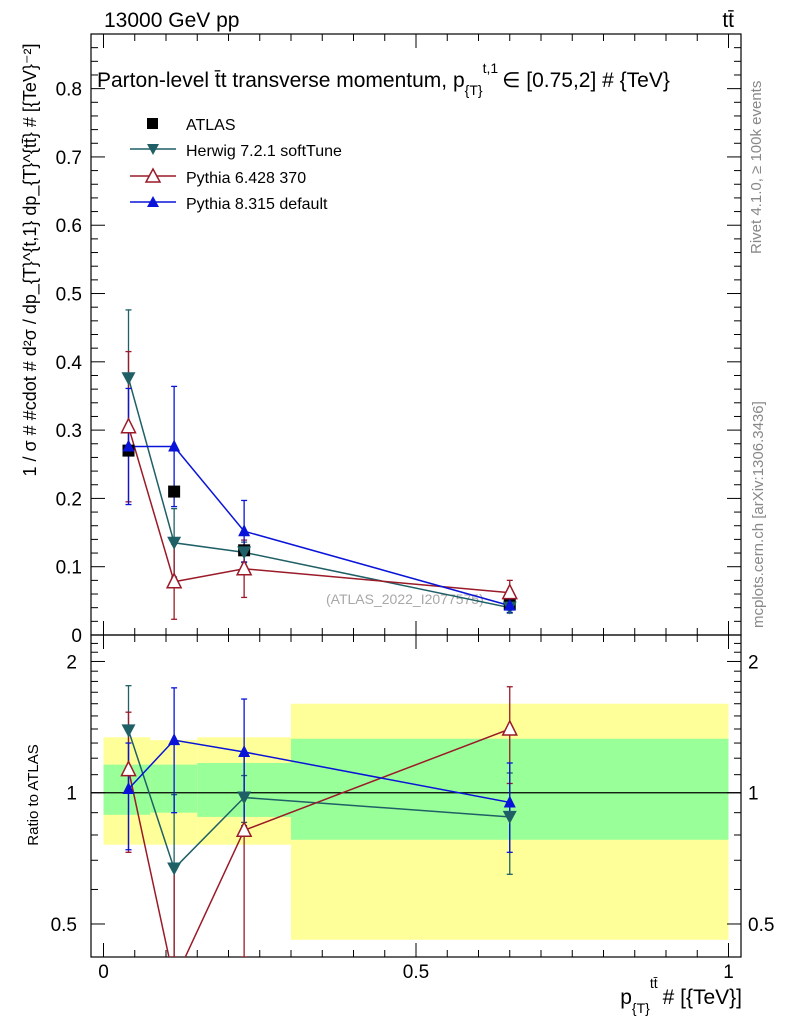 This screenshot has width=786, height=1024. I want to click on energy-label: 13000 GeV pp, so click(171, 20).